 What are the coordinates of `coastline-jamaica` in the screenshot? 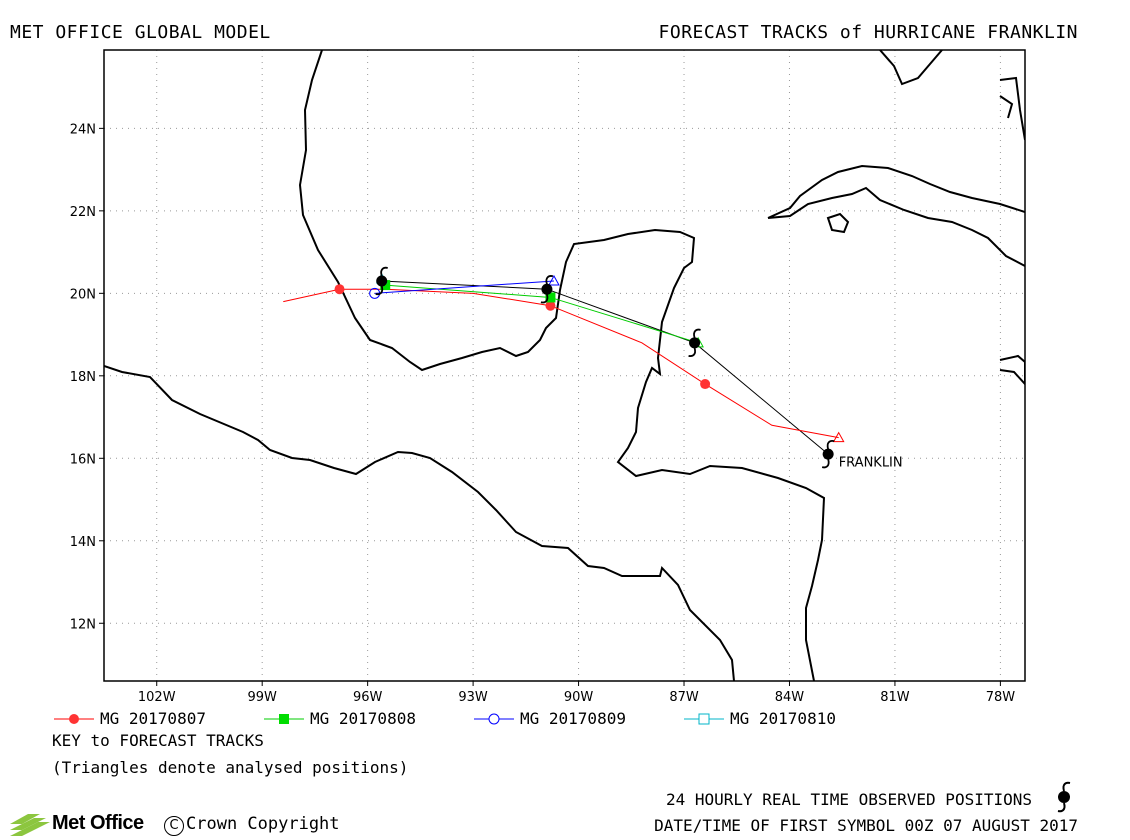 It's located at (1012, 370).